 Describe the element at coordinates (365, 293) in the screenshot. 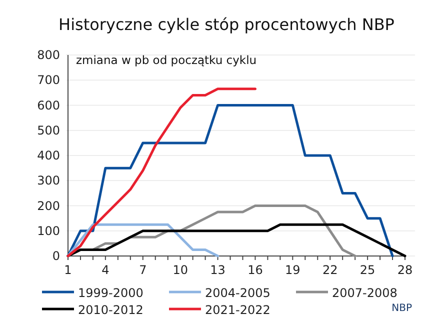

I see `legend-label: 2007-2008` at that location.